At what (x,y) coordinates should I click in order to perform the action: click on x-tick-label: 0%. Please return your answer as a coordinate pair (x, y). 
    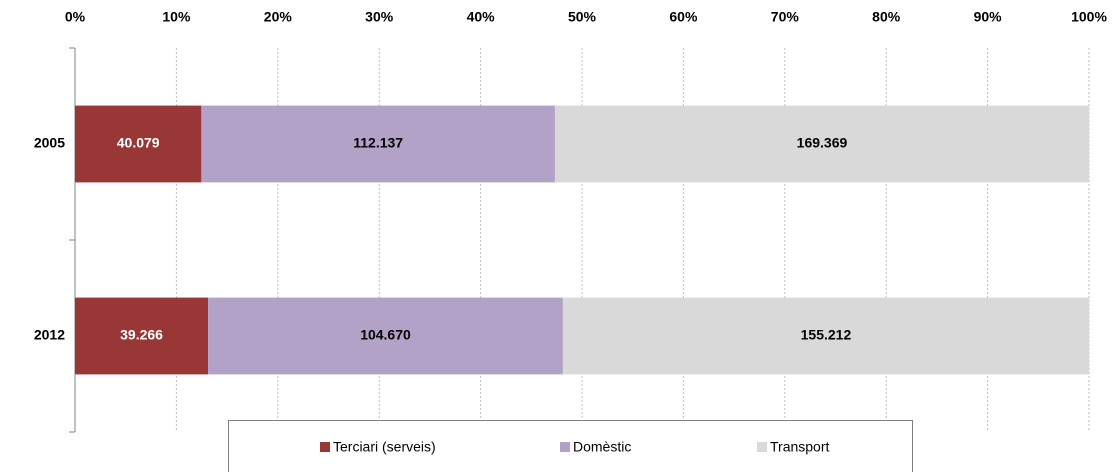
    Looking at the image, I should click on (75, 17).